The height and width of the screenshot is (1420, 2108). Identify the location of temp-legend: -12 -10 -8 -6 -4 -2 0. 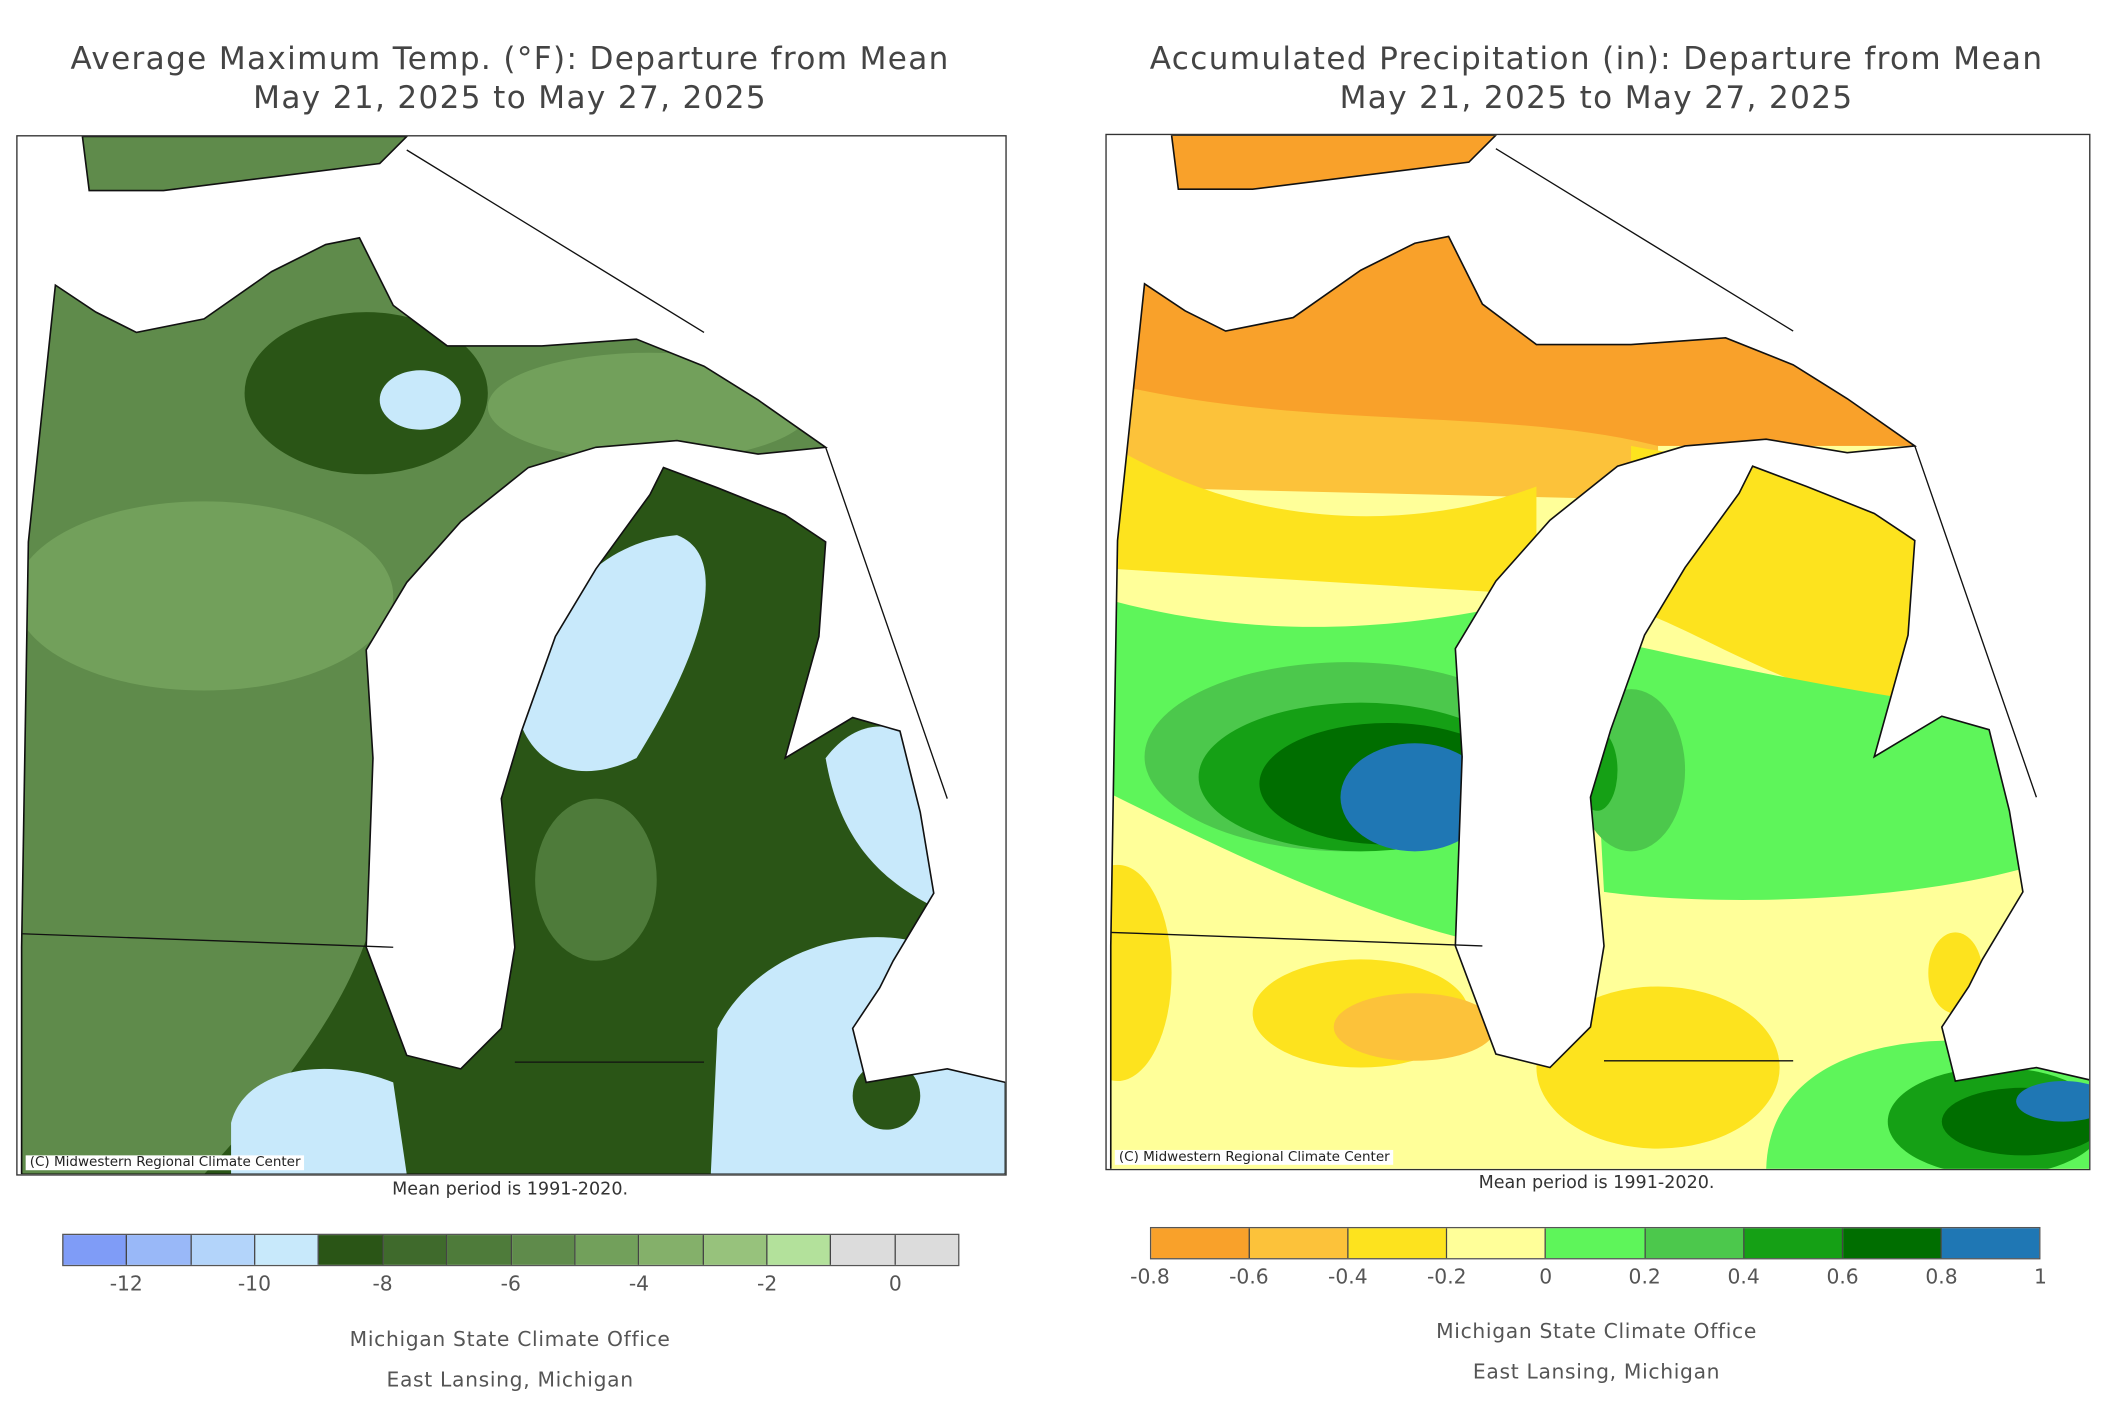
(511, 1266).